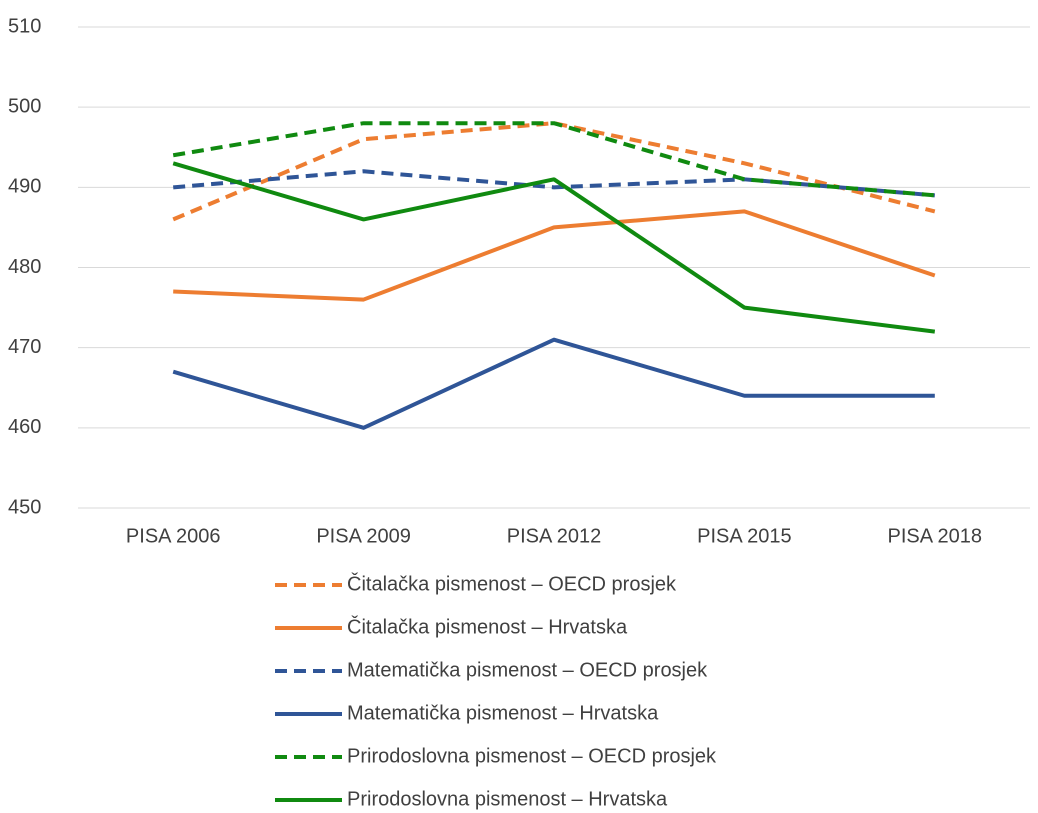 This screenshot has height=813, width=1038. Describe the element at coordinates (24, 187) in the screenshot. I see `y-tick-label: 490` at that location.